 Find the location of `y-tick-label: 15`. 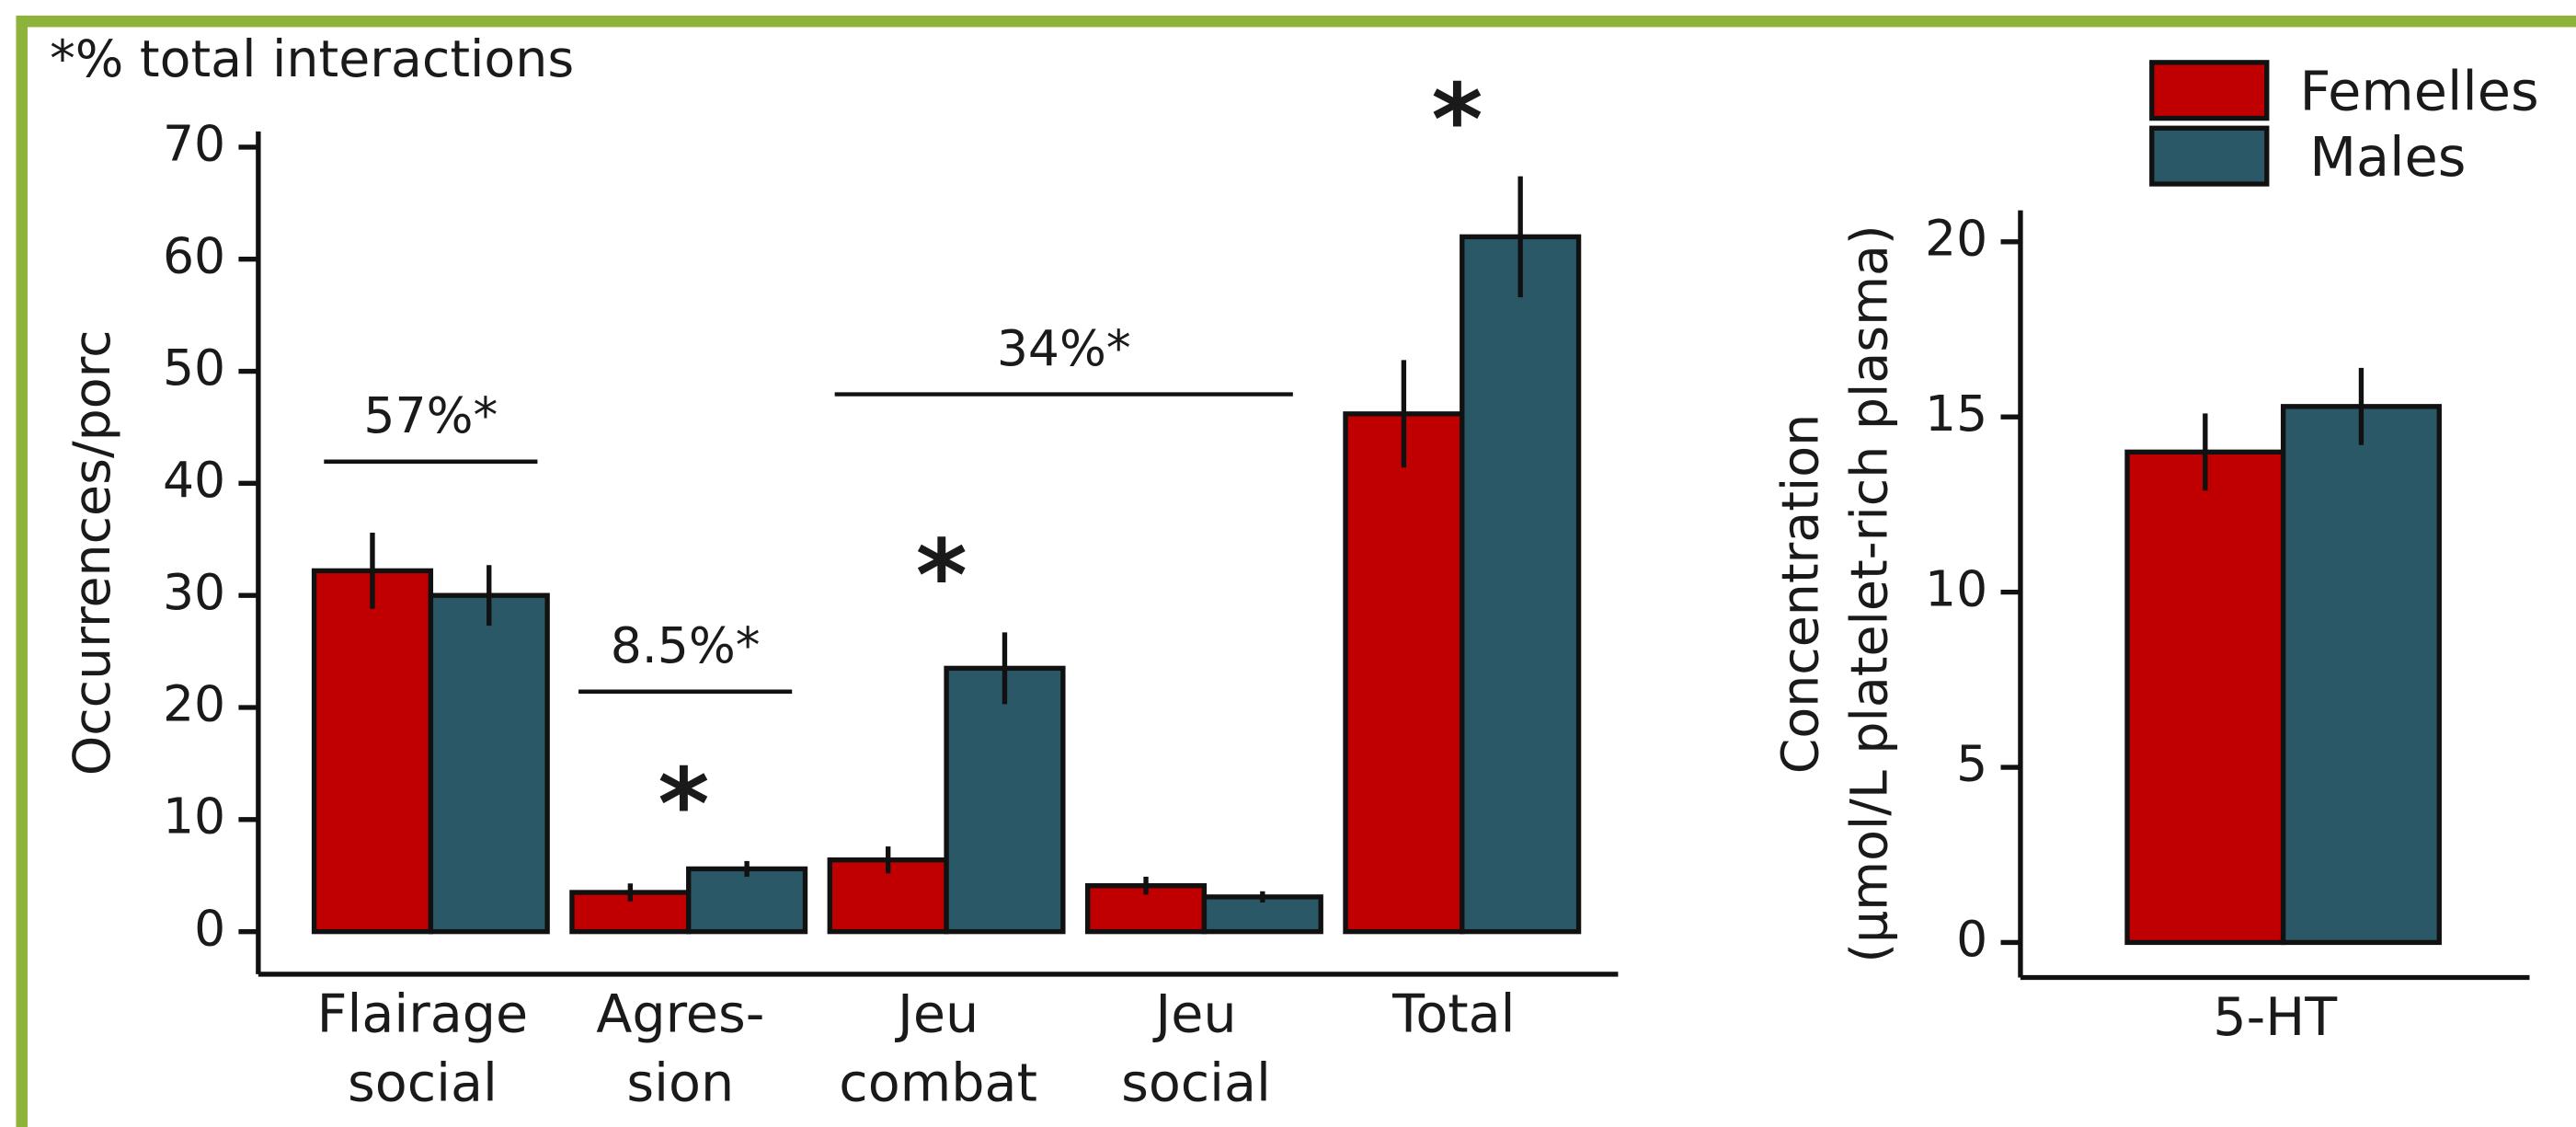

y-tick-label: 15 is located at coordinates (1956, 414).